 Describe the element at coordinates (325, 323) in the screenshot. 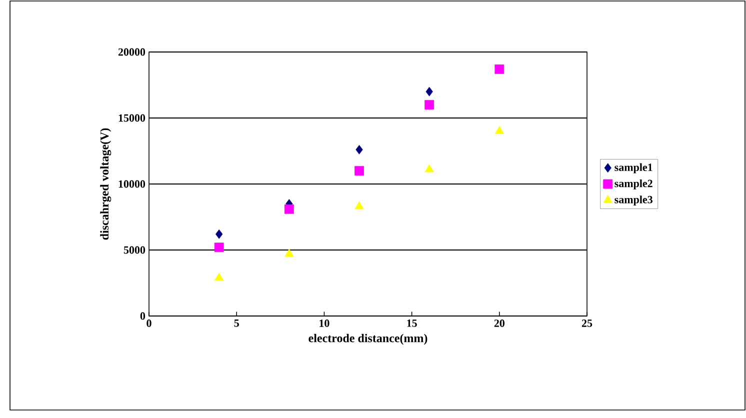

I see `x-tick-label: 10` at that location.